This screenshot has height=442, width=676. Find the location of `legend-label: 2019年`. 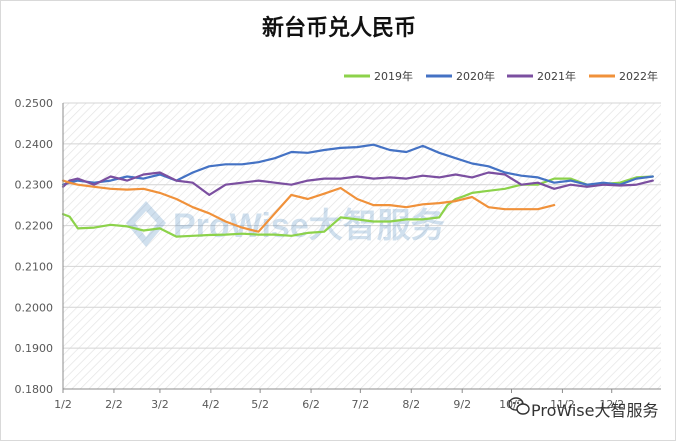

legend-label: 2019年 is located at coordinates (393, 76).